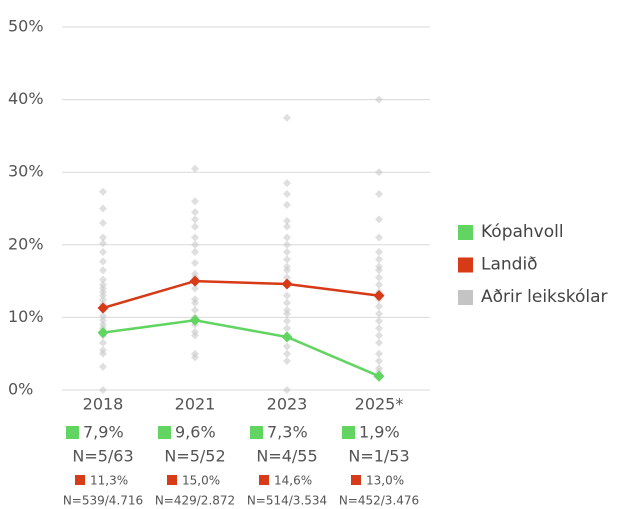  Describe the element at coordinates (509, 265) in the screenshot. I see `legend-label: Landið` at that location.